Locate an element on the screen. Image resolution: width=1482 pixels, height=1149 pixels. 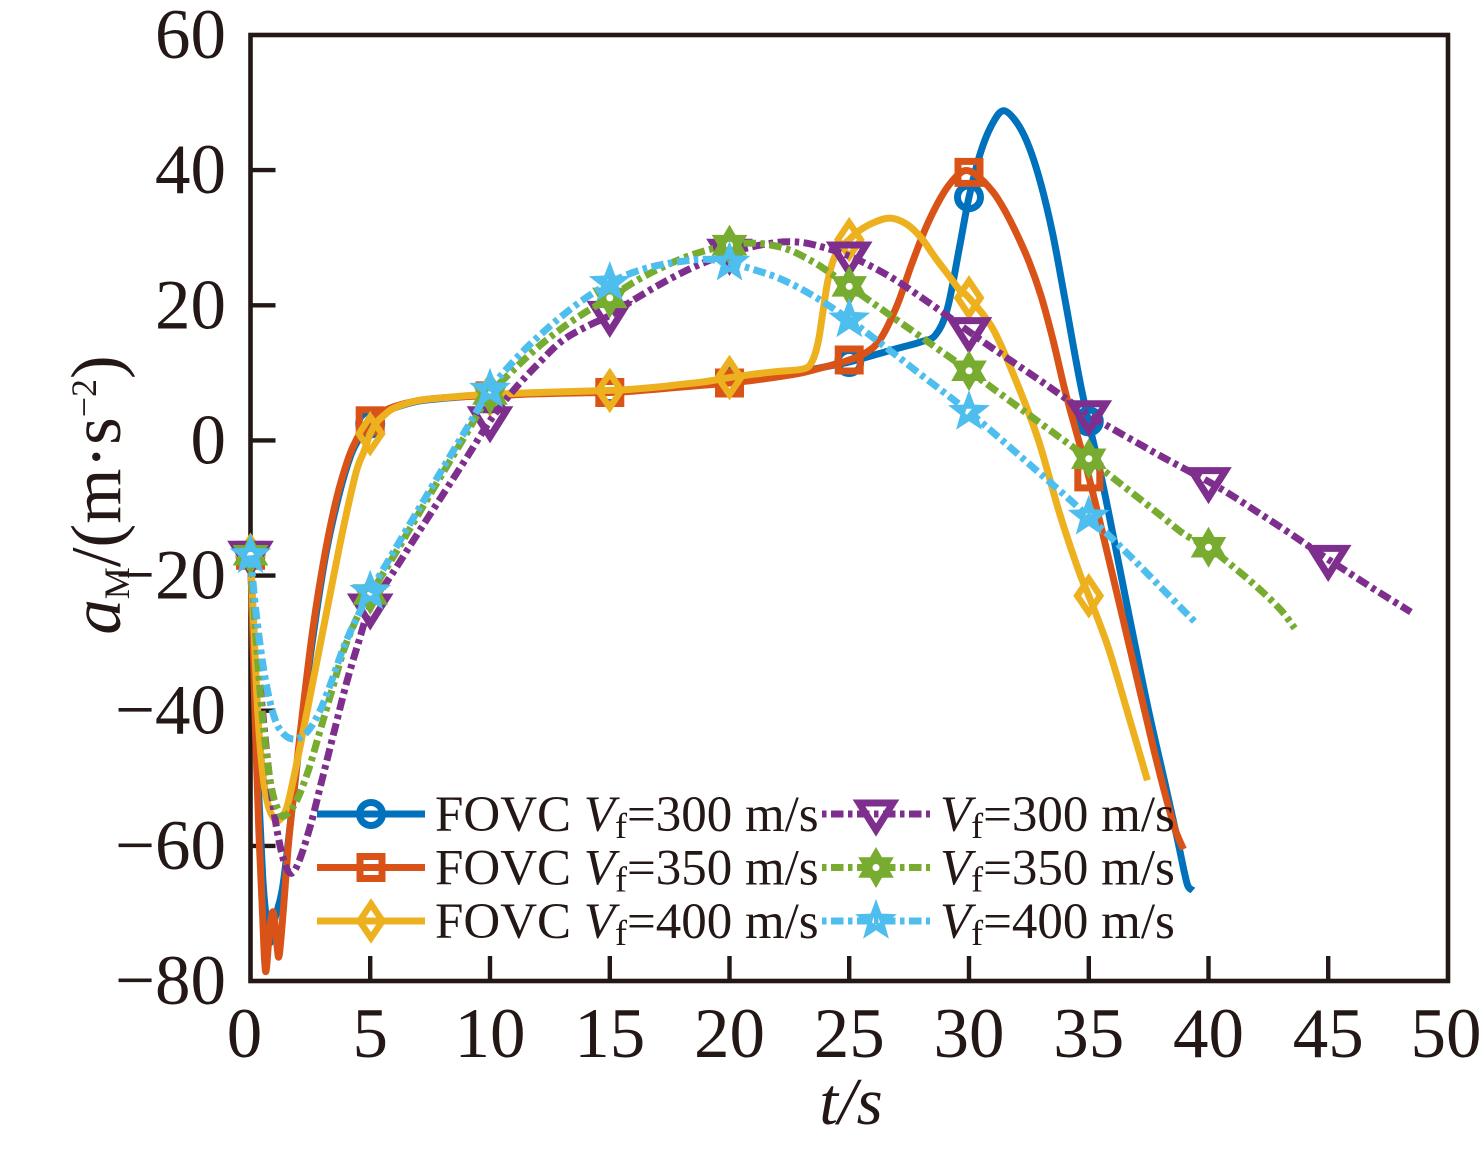
svg-text: 45 is located at coordinates (1328, 1034).